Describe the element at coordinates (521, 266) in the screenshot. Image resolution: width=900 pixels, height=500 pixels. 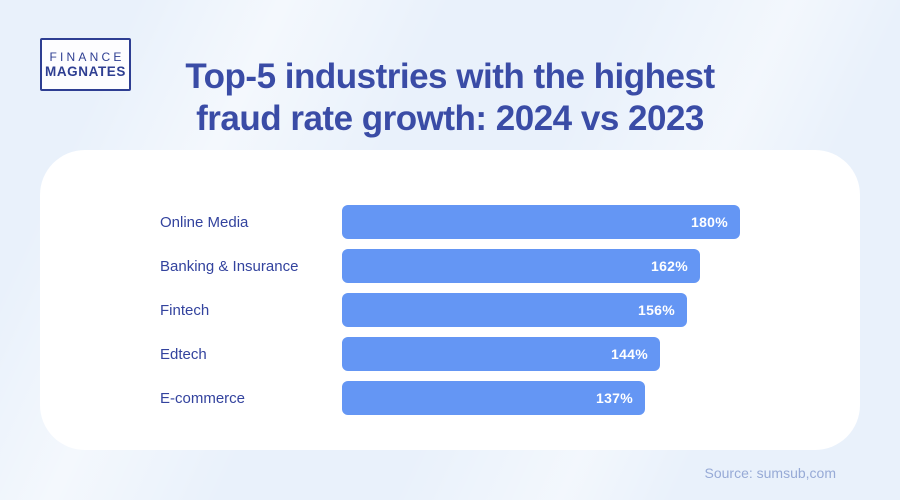
I see `bar-banking-insurance: 162%` at that location.